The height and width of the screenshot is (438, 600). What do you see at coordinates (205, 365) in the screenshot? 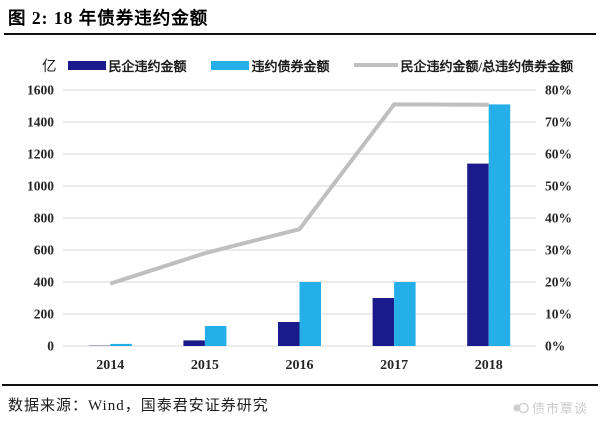
I see `x-axis-tick: 2015` at bounding box center [205, 365].